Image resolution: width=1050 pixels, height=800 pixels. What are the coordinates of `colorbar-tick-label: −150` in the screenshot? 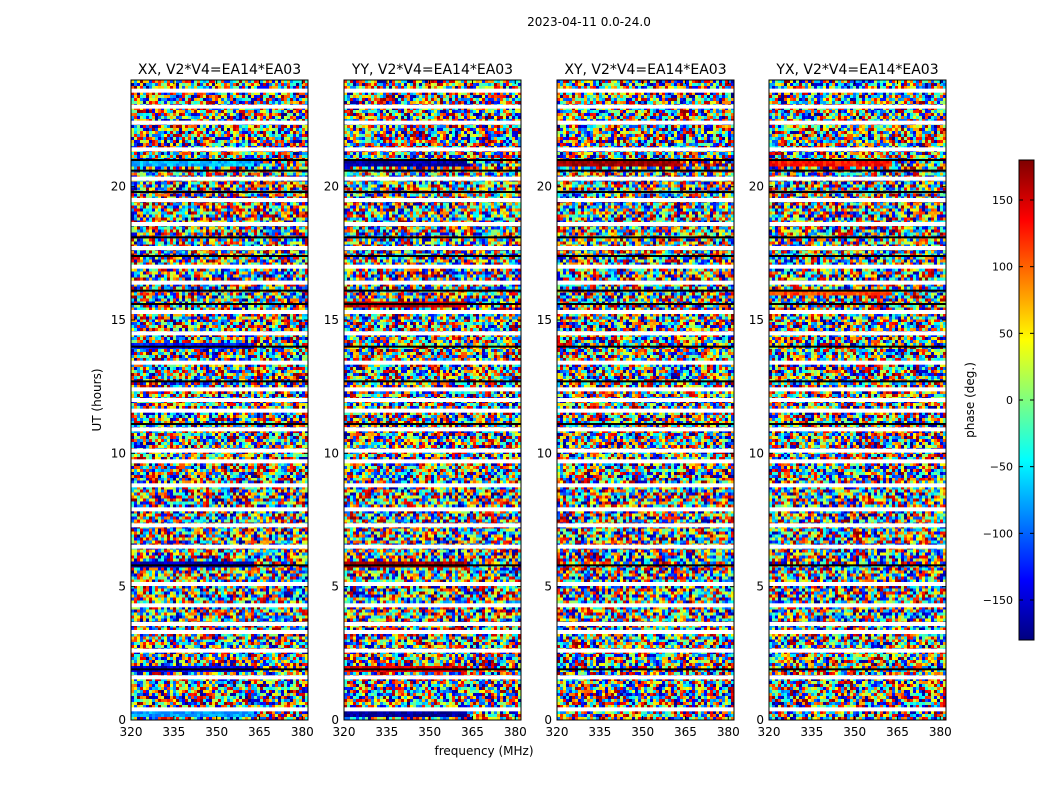 It's located at (998, 600).